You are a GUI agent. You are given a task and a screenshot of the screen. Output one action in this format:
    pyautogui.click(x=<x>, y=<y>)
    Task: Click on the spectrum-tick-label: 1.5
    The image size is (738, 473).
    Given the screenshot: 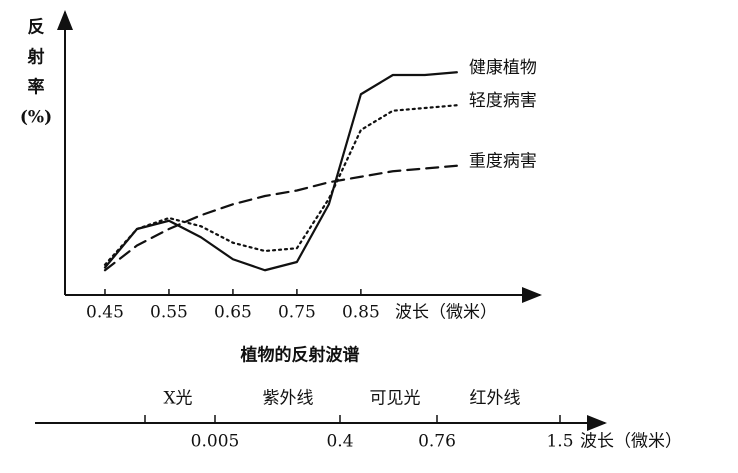 What is the action you would take?
    pyautogui.click(x=559, y=442)
    